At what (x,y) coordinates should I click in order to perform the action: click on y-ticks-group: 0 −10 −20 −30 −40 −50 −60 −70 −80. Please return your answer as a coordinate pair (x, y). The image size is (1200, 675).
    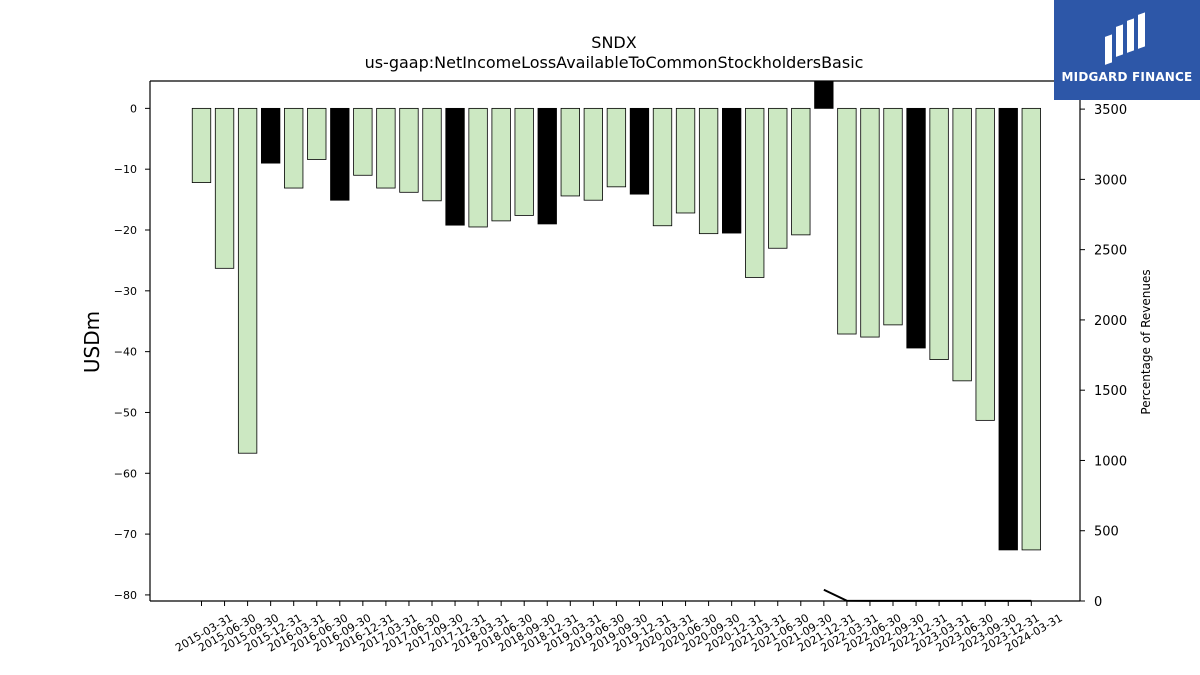
    Looking at the image, I should click on (132, 352).